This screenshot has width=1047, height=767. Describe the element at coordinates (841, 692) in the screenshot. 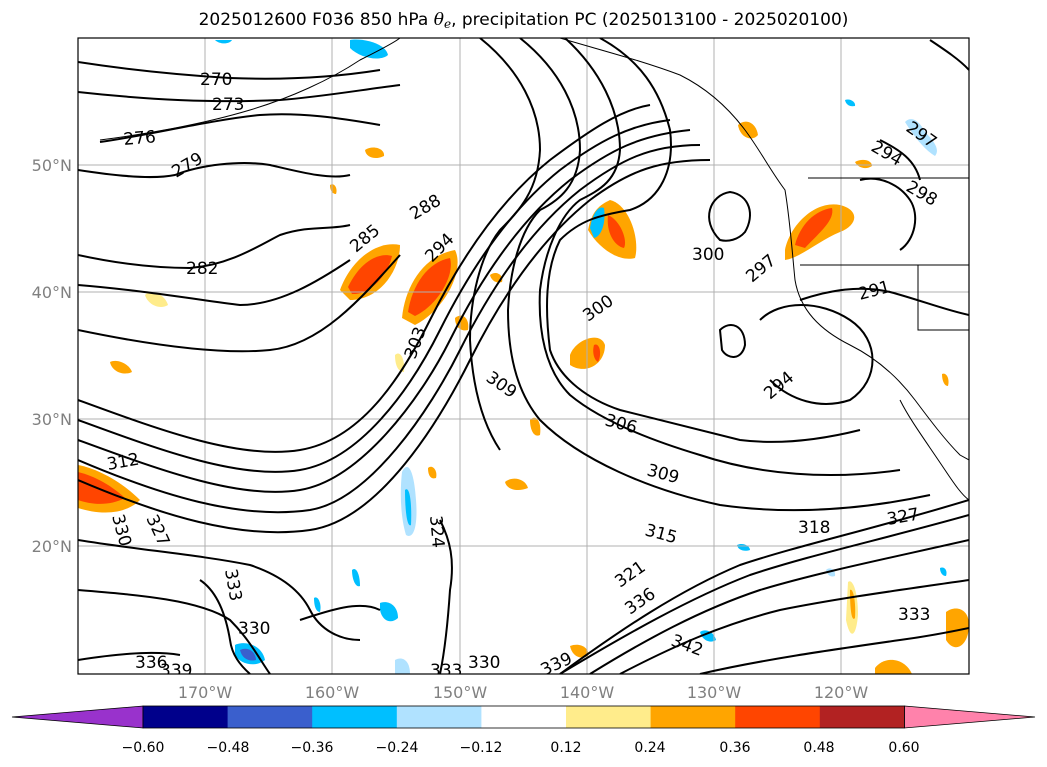

I see `lon-label: 120°W` at that location.